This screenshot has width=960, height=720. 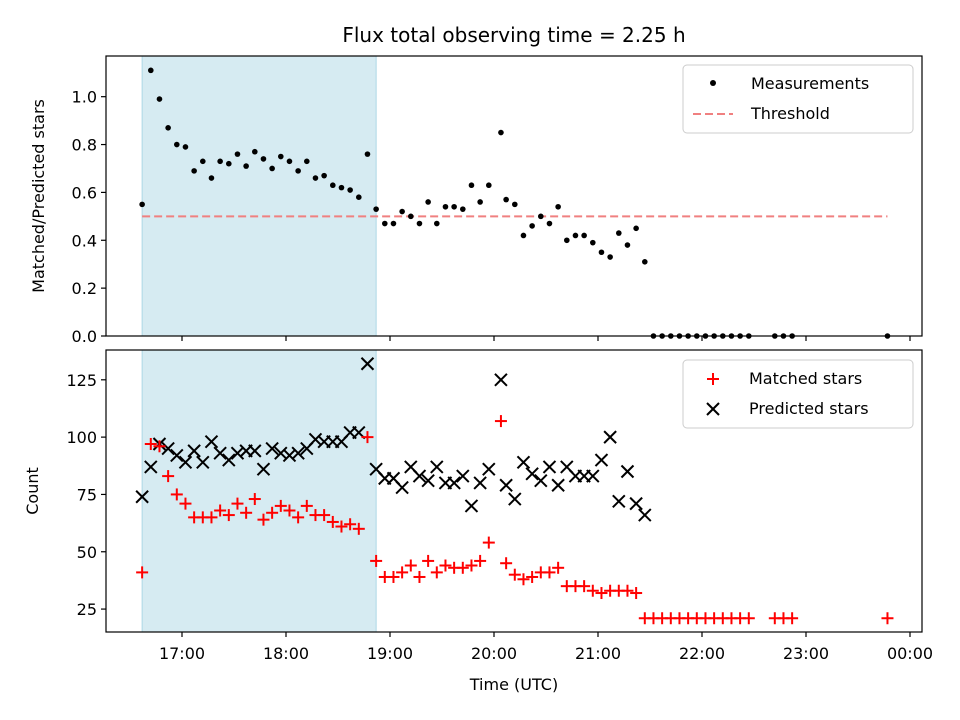 What do you see at coordinates (259, 491) in the screenshot?
I see `bottom-shaded-interval` at bounding box center [259, 491].